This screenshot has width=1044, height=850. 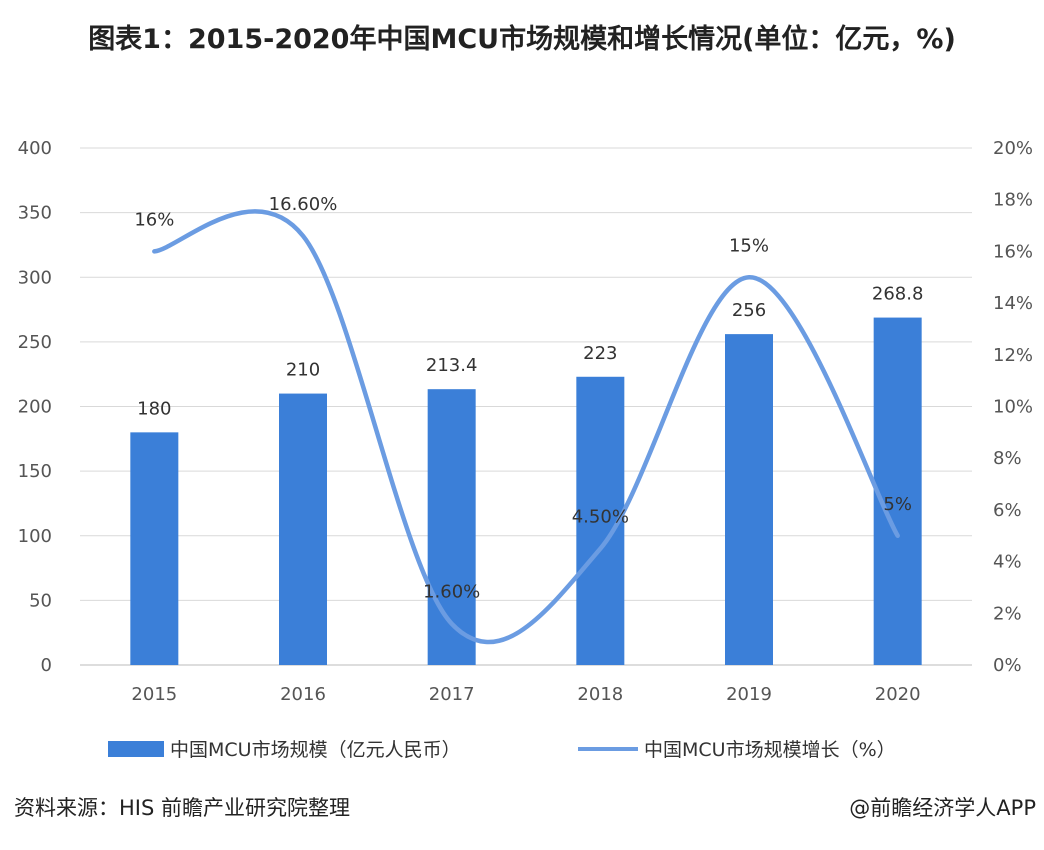 I want to click on y-right-tick-label: 20%, so click(x=1013, y=148).